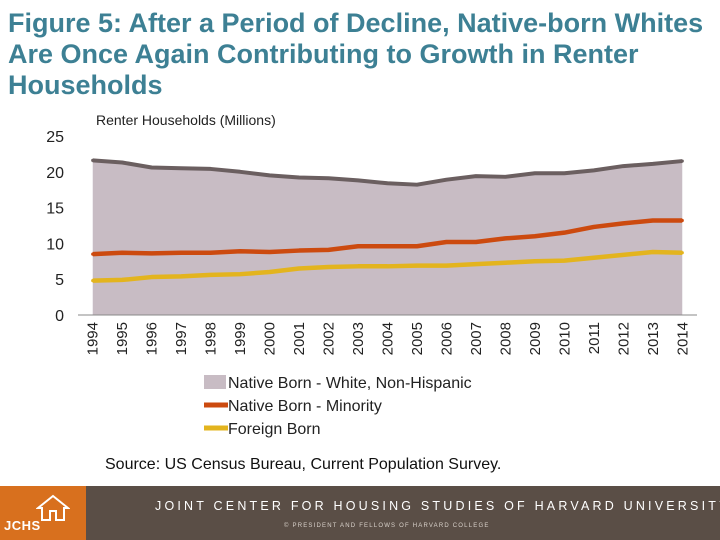 The image size is (720, 540). I want to click on x-tick-label: 2004, so click(388, 338).